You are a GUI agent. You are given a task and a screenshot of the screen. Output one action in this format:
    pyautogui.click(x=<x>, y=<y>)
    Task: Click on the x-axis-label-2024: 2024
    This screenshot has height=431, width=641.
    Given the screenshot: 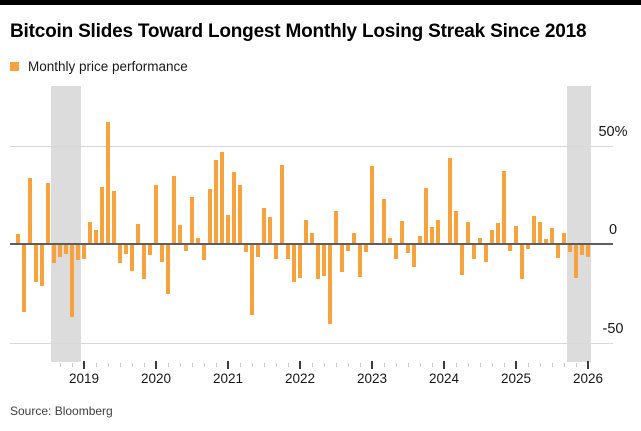 What is the action you would take?
    pyautogui.click(x=444, y=378)
    